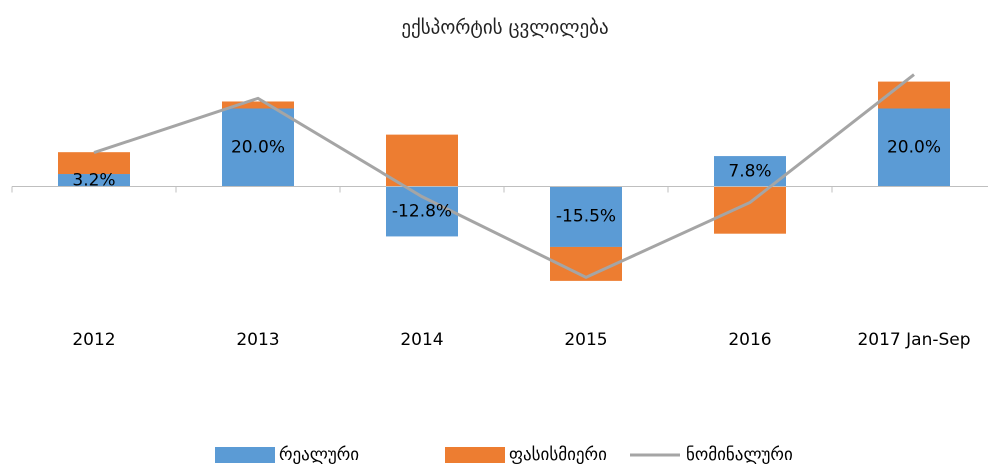  Describe the element at coordinates (319, 455) in the screenshot. I see `legend-label: რეალური` at that location.